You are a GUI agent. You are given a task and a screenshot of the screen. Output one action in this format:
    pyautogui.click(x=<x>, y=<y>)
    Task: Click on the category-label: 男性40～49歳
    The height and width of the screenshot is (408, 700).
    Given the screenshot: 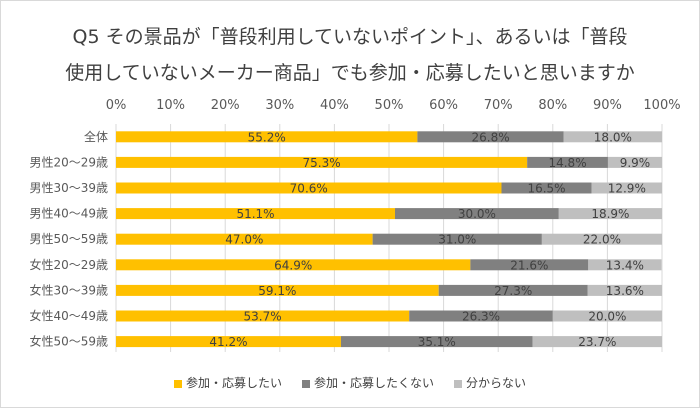 What is the action you would take?
    pyautogui.click(x=68, y=214)
    